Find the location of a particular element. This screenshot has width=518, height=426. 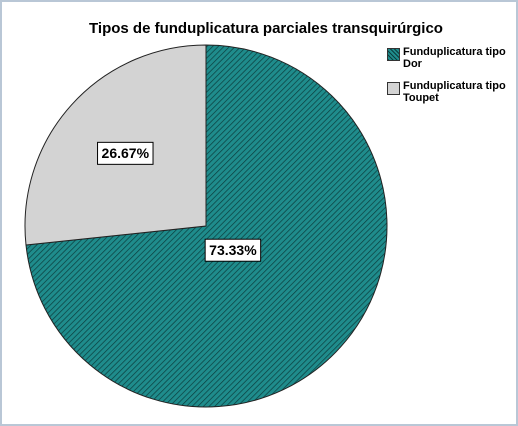

value-label: 73.33% is located at coordinates (233, 250).